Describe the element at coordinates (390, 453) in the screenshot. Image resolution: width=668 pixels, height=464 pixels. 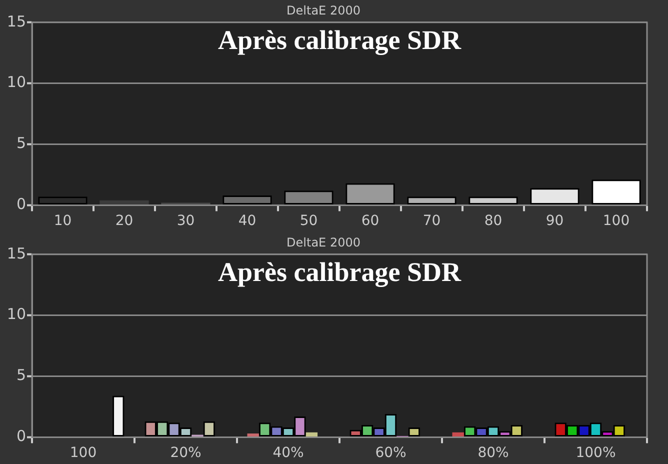
I see `x-tick-label: 60%` at that location.